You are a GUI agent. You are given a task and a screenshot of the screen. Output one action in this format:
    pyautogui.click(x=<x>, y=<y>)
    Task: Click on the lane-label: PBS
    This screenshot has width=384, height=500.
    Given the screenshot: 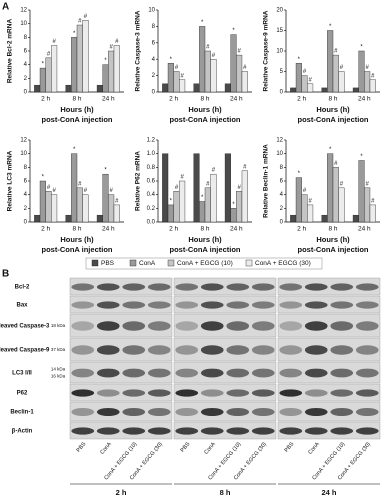 What is the action you would take?
    pyautogui.click(x=82, y=447)
    